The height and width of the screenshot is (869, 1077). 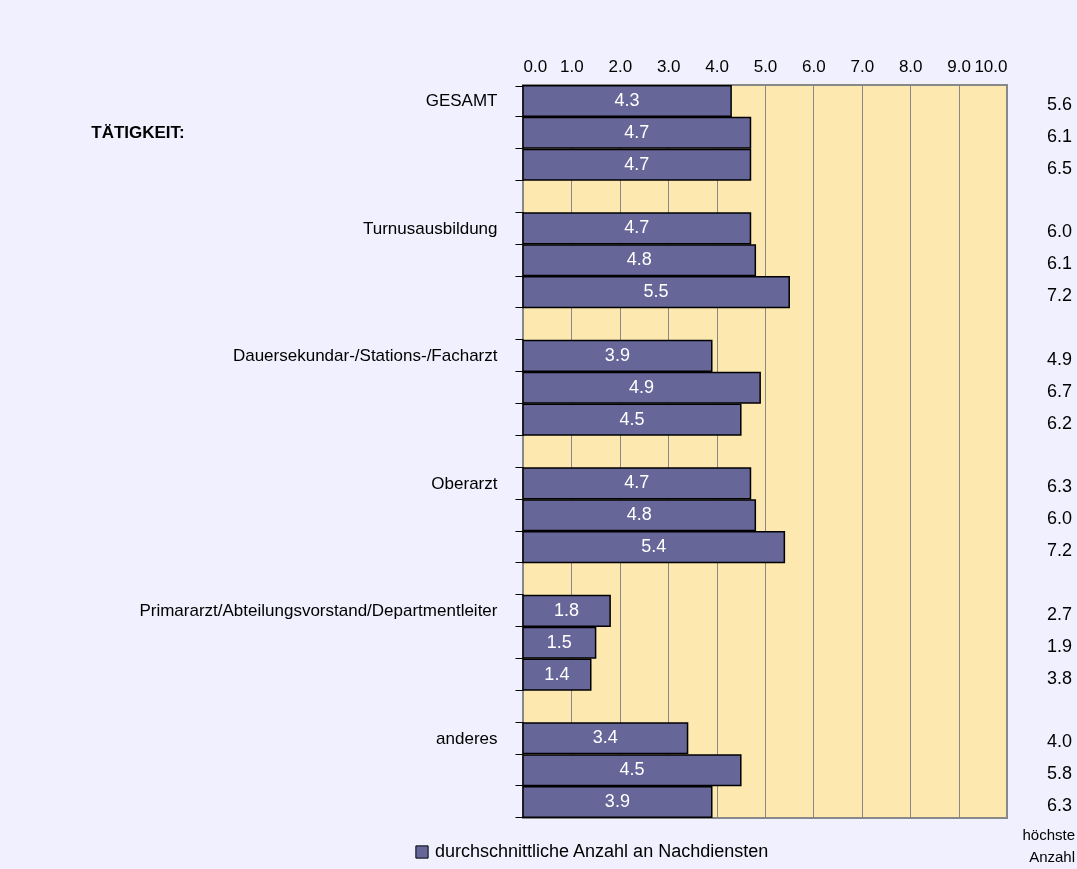 I want to click on data-label: 1.5, so click(x=559, y=641).